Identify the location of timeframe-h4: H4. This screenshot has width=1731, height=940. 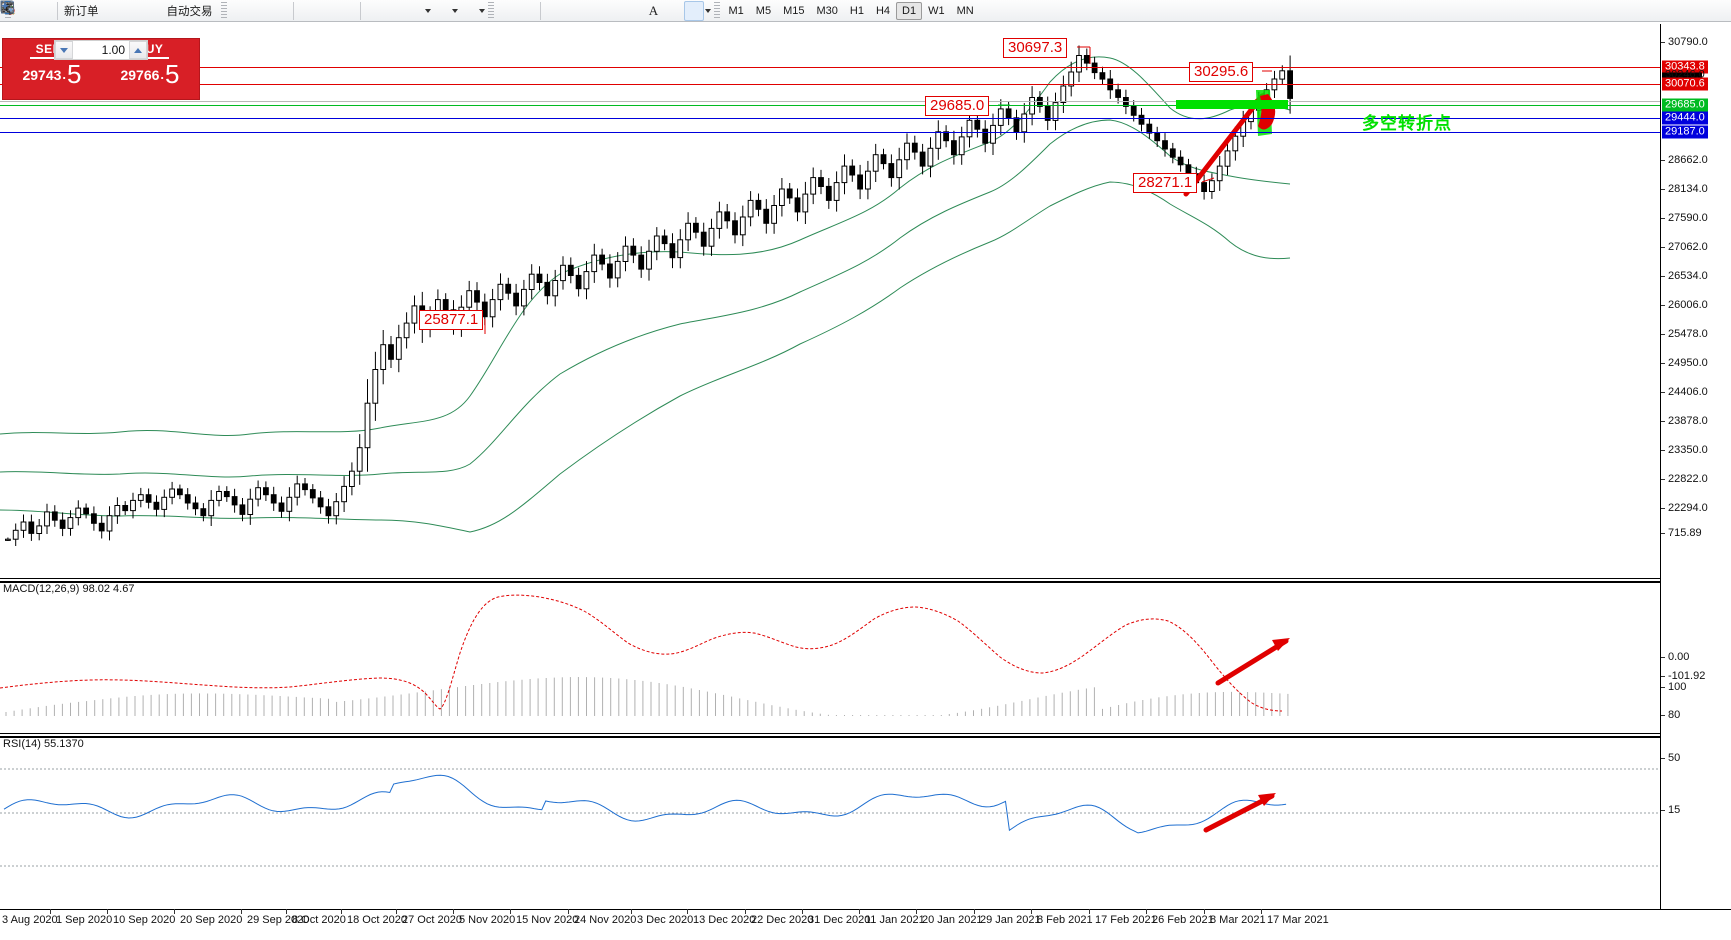
(882, 10).